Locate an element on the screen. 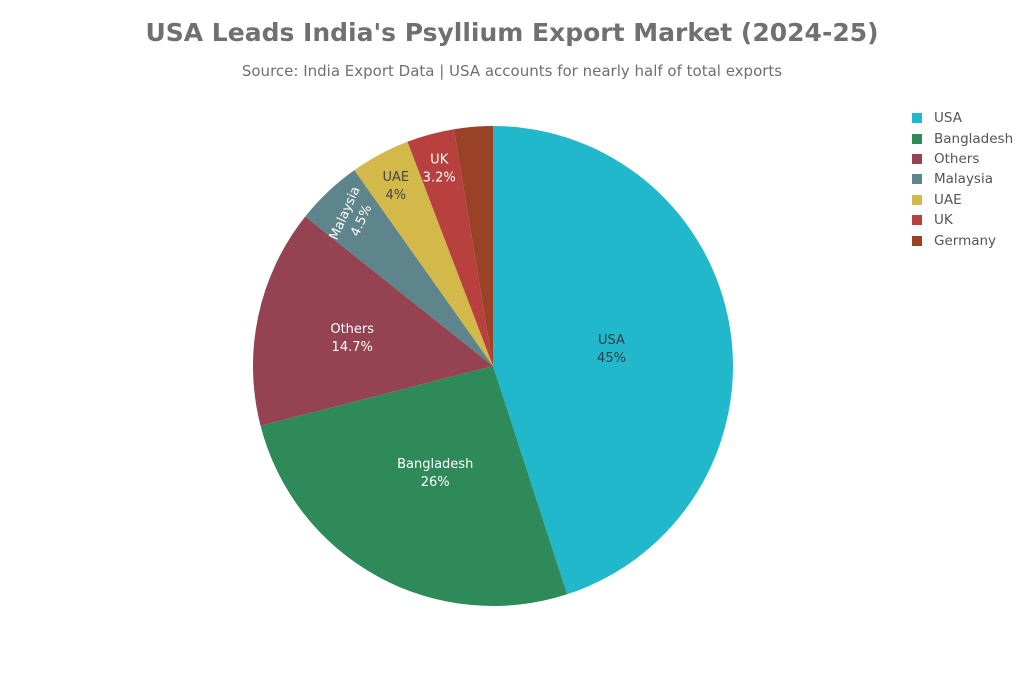 Image resolution: width=1024 pixels, height=683 pixels. legend-item-germany: Germany is located at coordinates (962, 240).